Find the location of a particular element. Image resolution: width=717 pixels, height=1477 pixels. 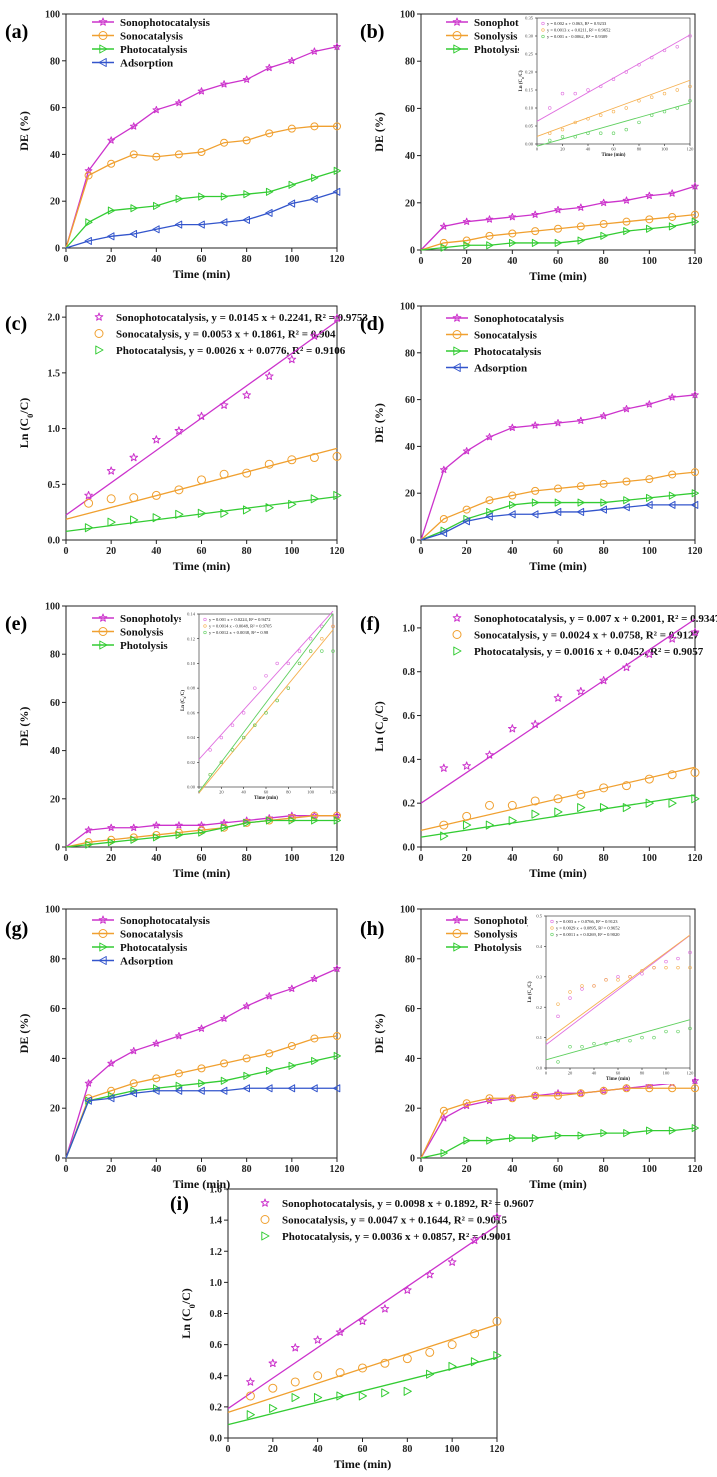

y-tick-label: 0.6 is located at coordinates (216, 1345).